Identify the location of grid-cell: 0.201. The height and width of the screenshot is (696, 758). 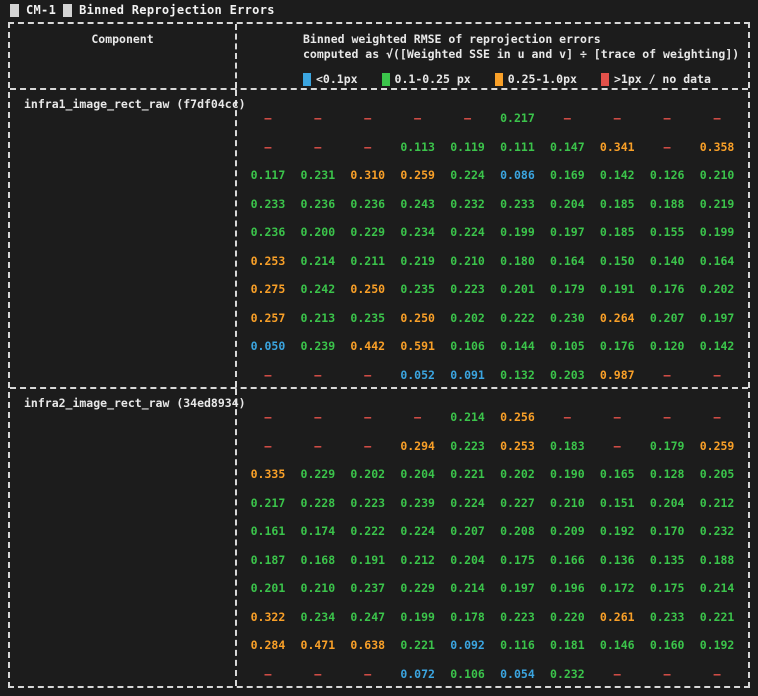
(268, 588).